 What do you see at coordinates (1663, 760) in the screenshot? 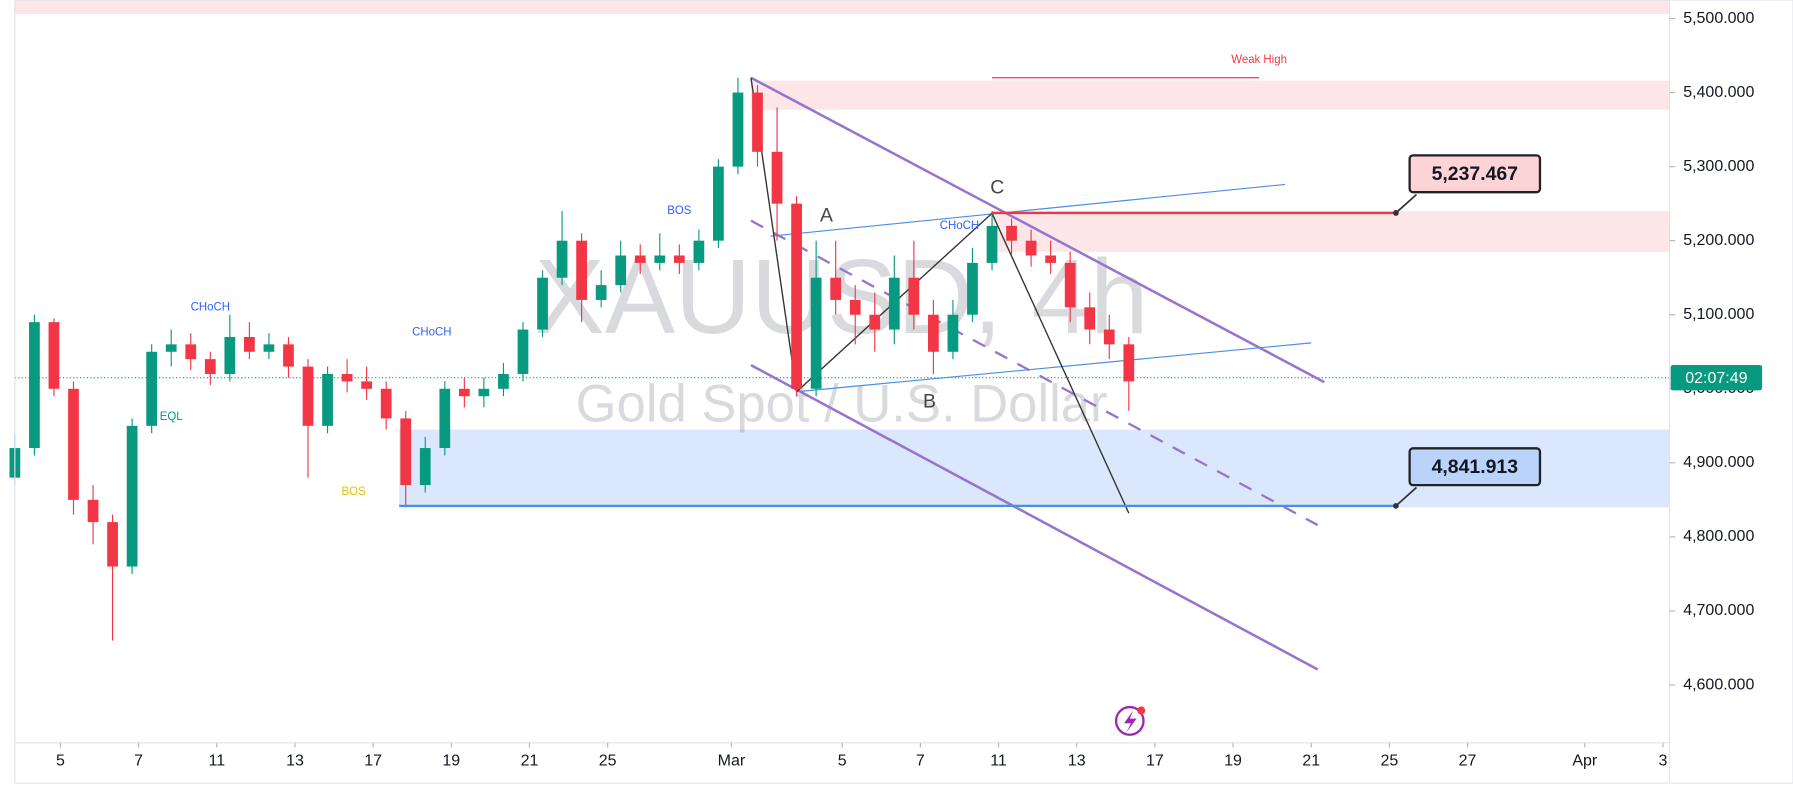
I see `x-tick-label: 3` at bounding box center [1663, 760].